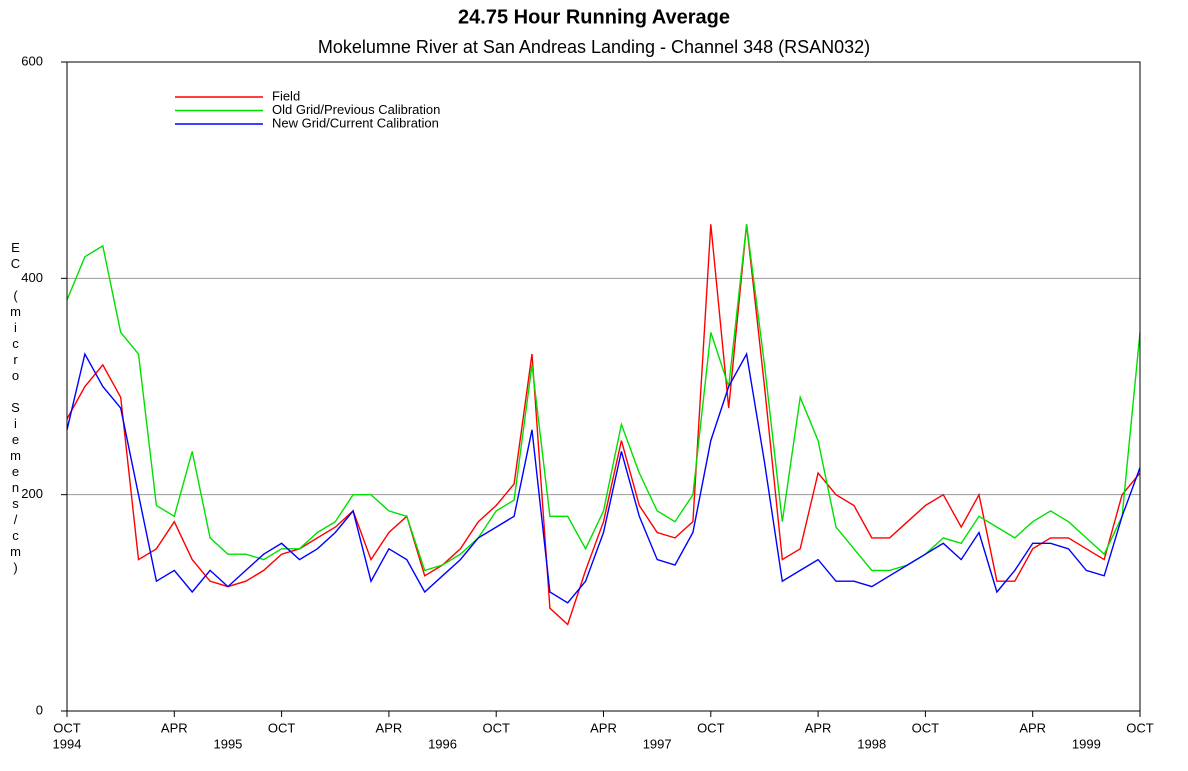 The image size is (1188, 771). I want to click on y-tick-label: 400, so click(32, 277).